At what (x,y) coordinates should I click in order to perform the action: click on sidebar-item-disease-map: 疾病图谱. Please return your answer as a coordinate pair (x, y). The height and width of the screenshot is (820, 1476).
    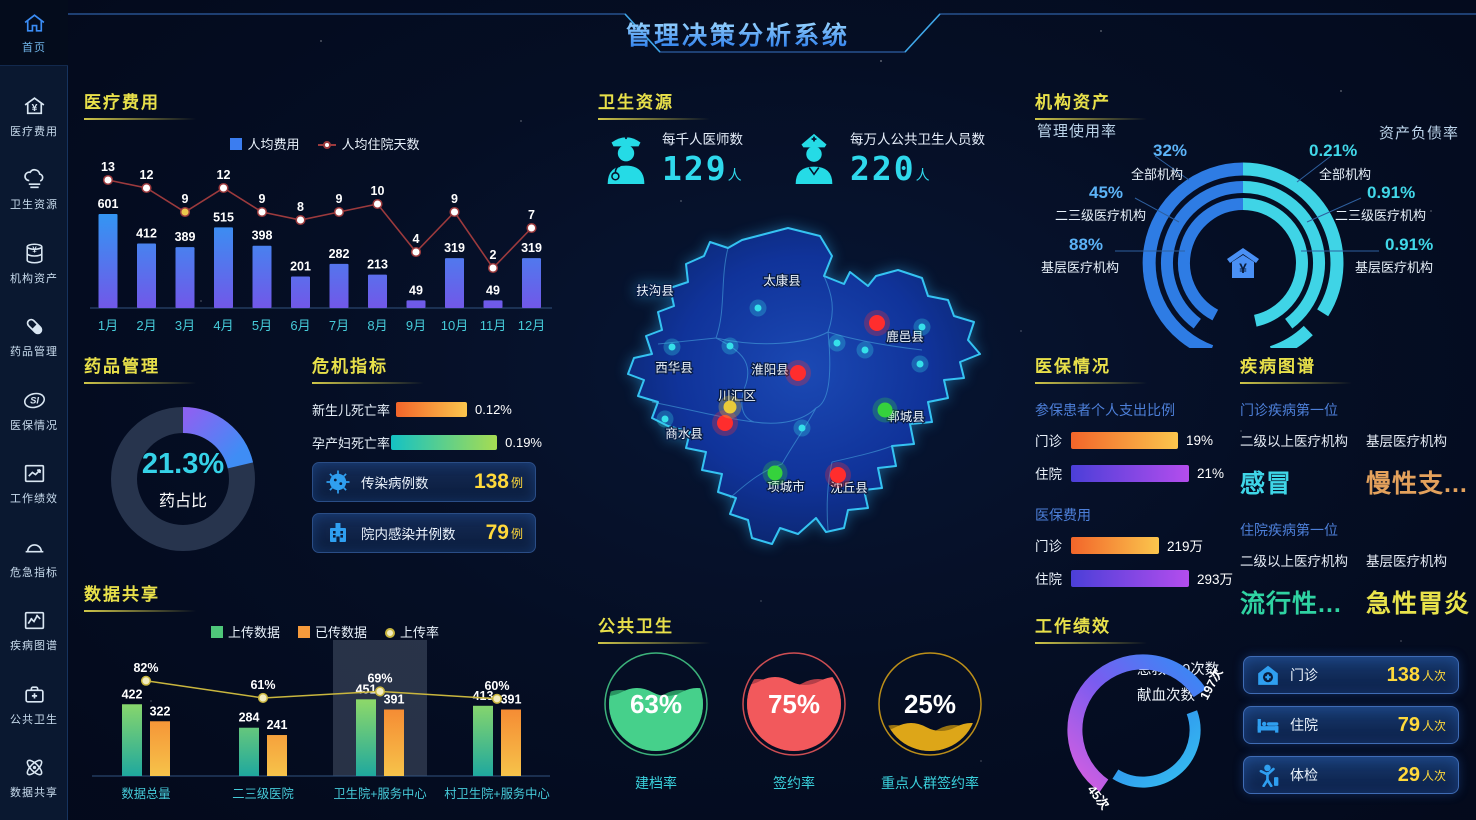
    Looking at the image, I should click on (34, 630).